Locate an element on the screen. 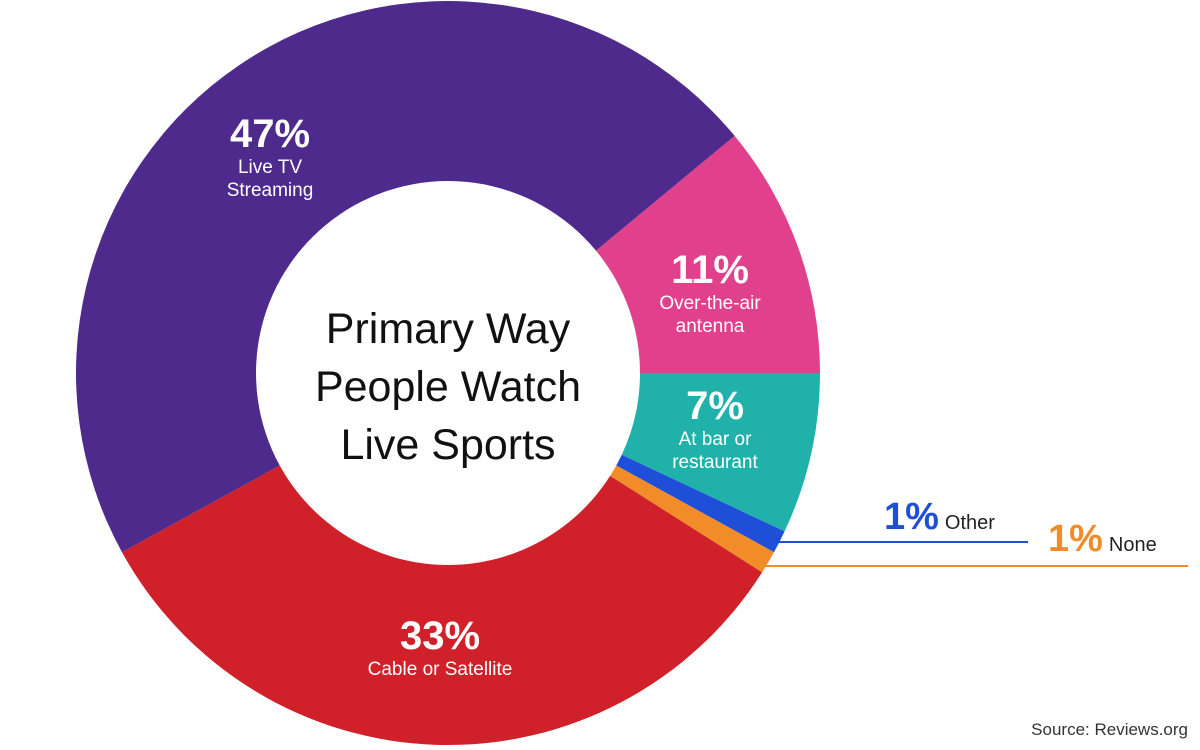 This screenshot has width=1200, height=750. streaming-pct: 47% is located at coordinates (270, 134).